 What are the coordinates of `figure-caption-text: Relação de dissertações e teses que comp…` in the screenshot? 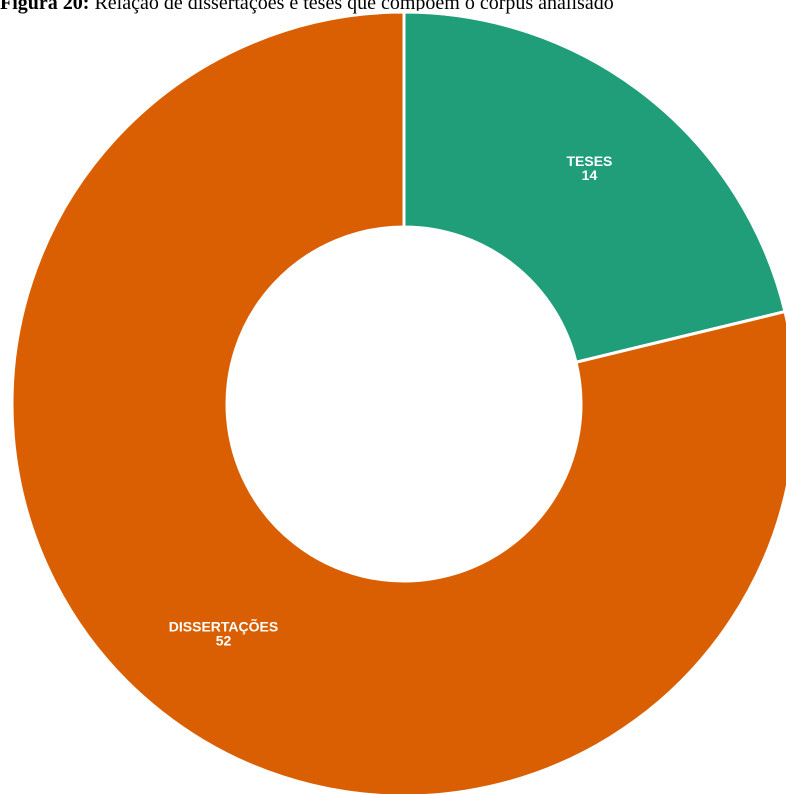 It's located at (351, 7).